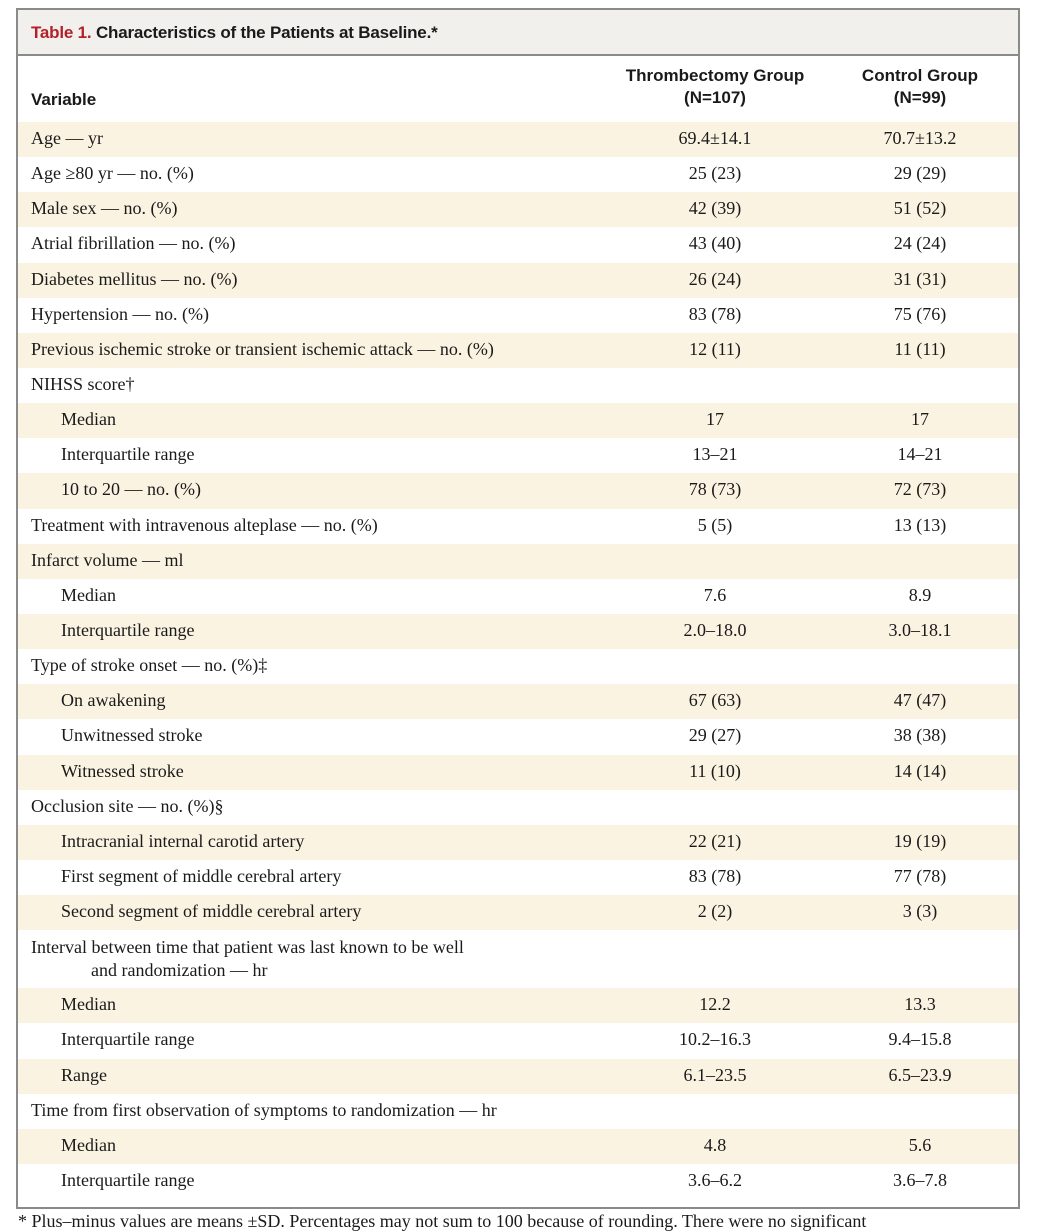  I want to click on control-value: 11 (11), so click(920, 348).